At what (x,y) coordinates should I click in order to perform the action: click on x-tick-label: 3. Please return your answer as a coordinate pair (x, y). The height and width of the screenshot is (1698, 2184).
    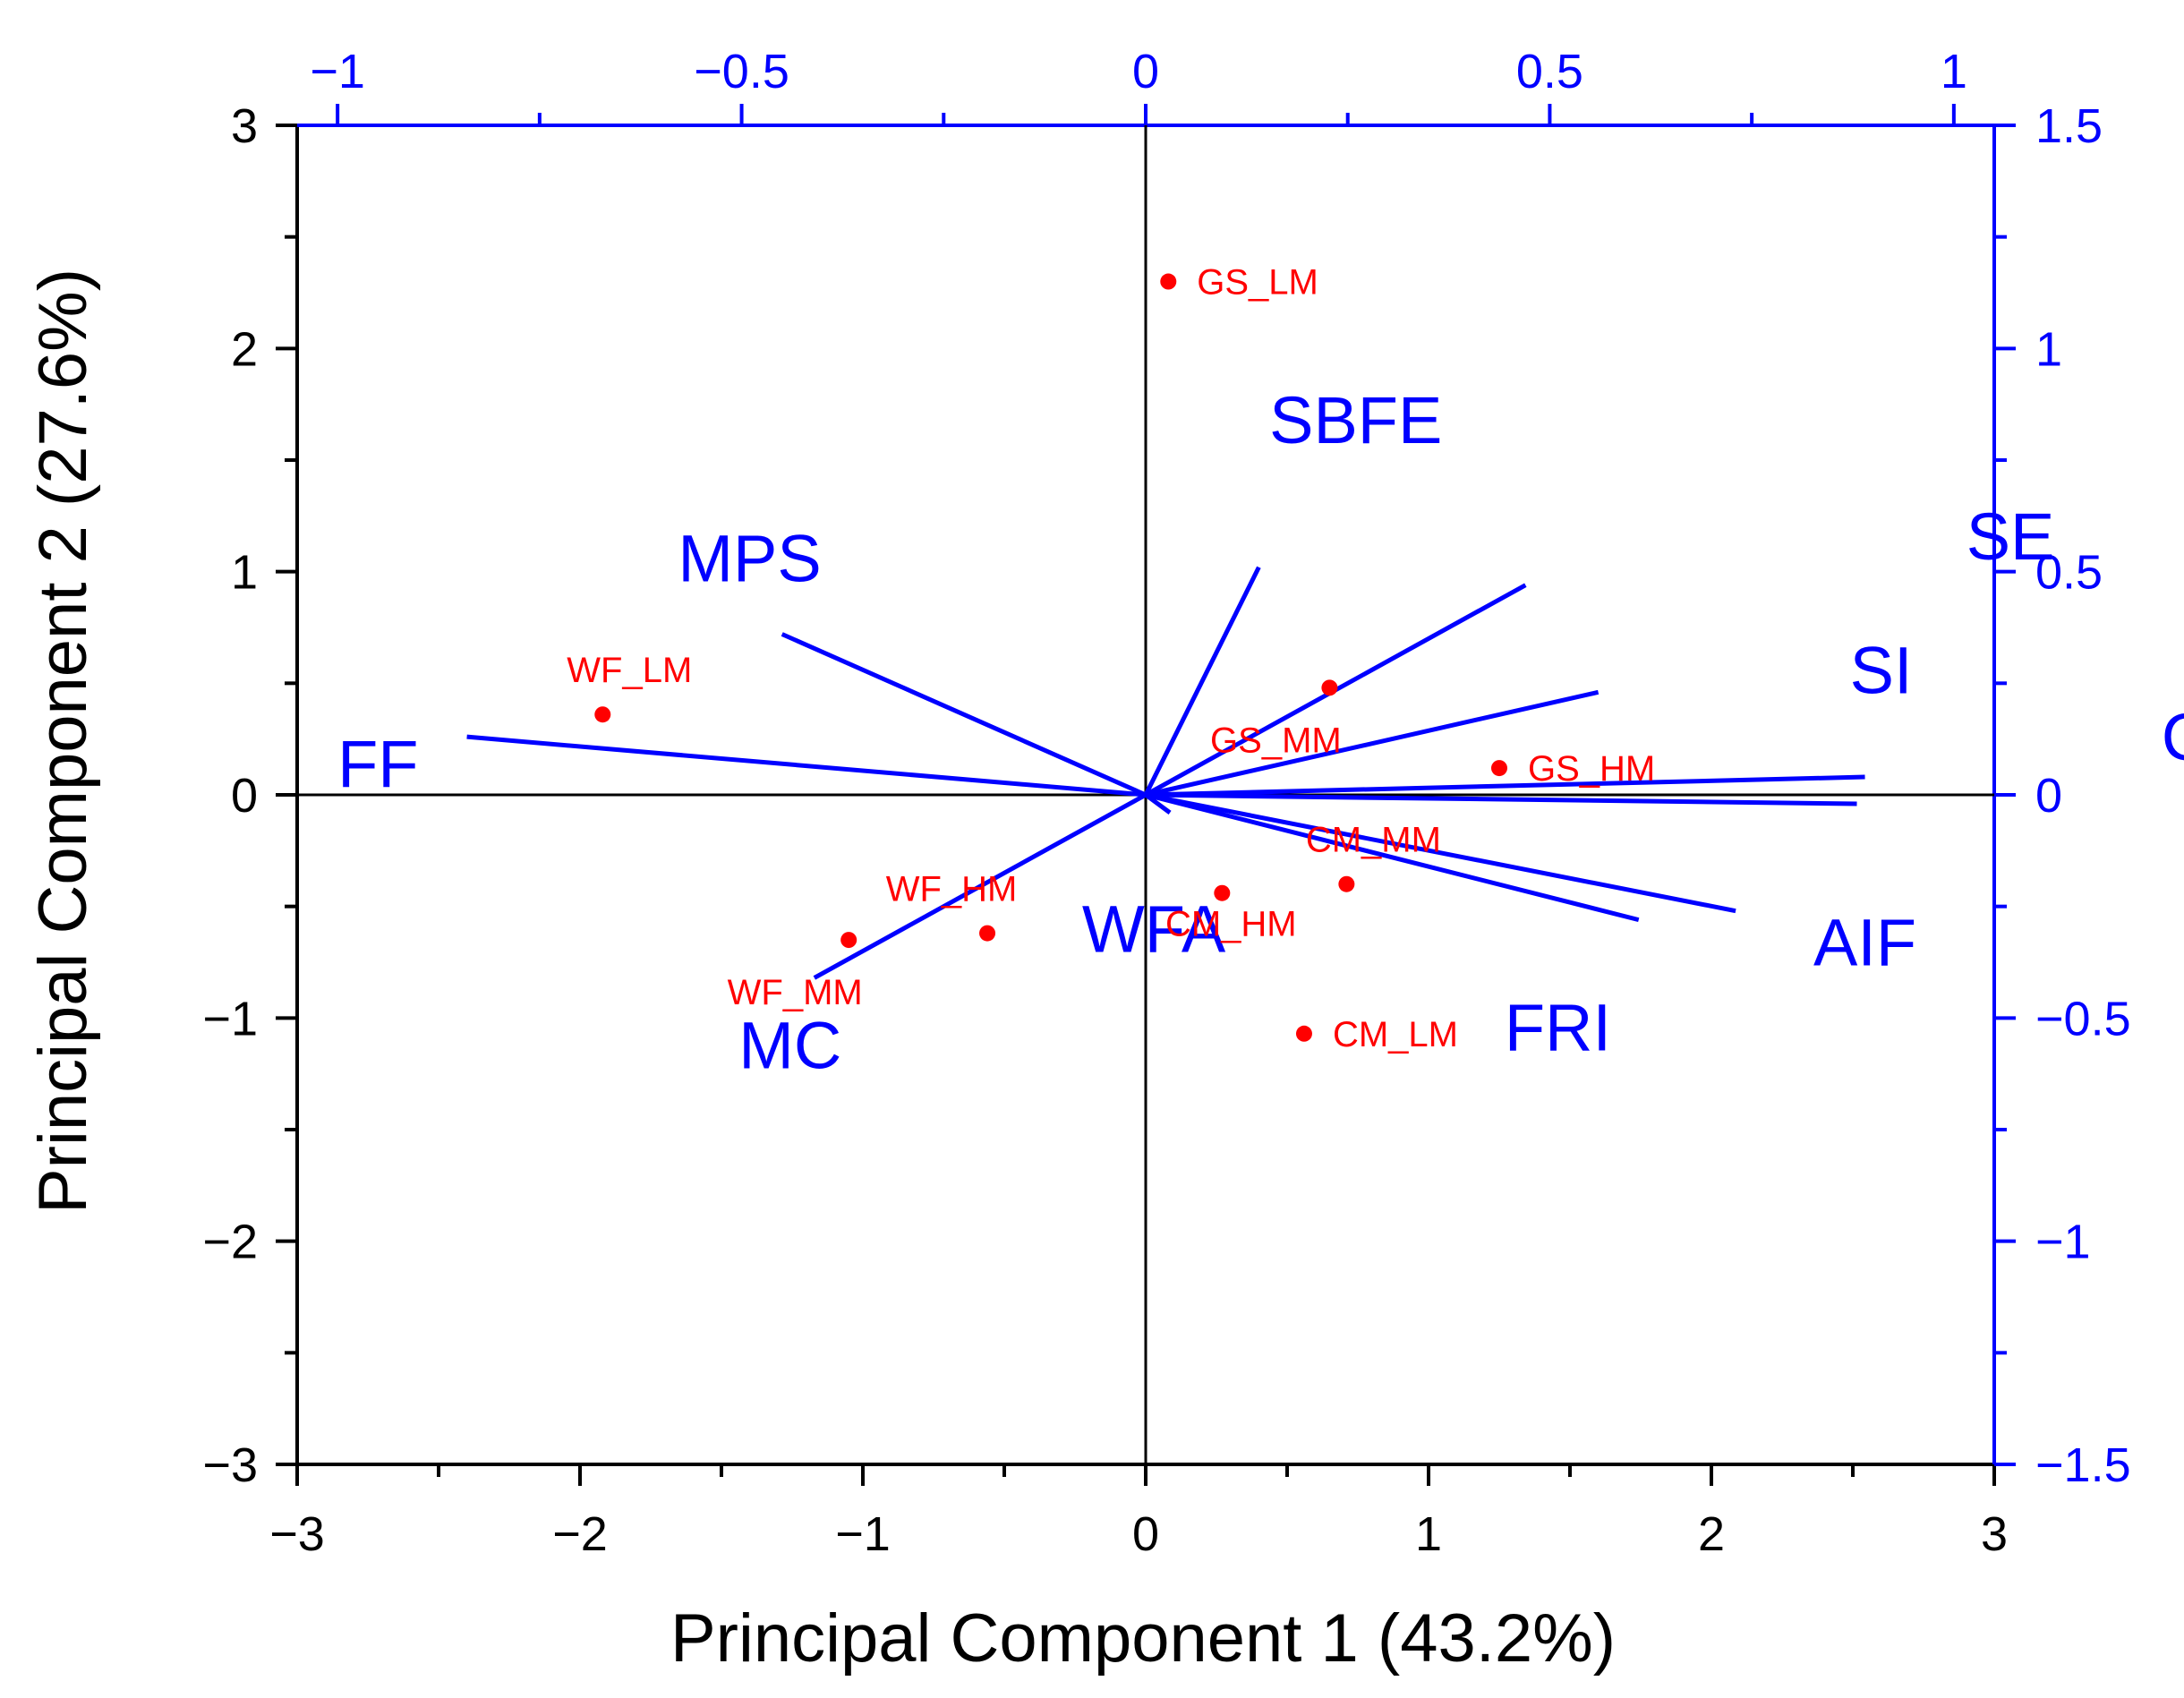
    Looking at the image, I should click on (1994, 1534).